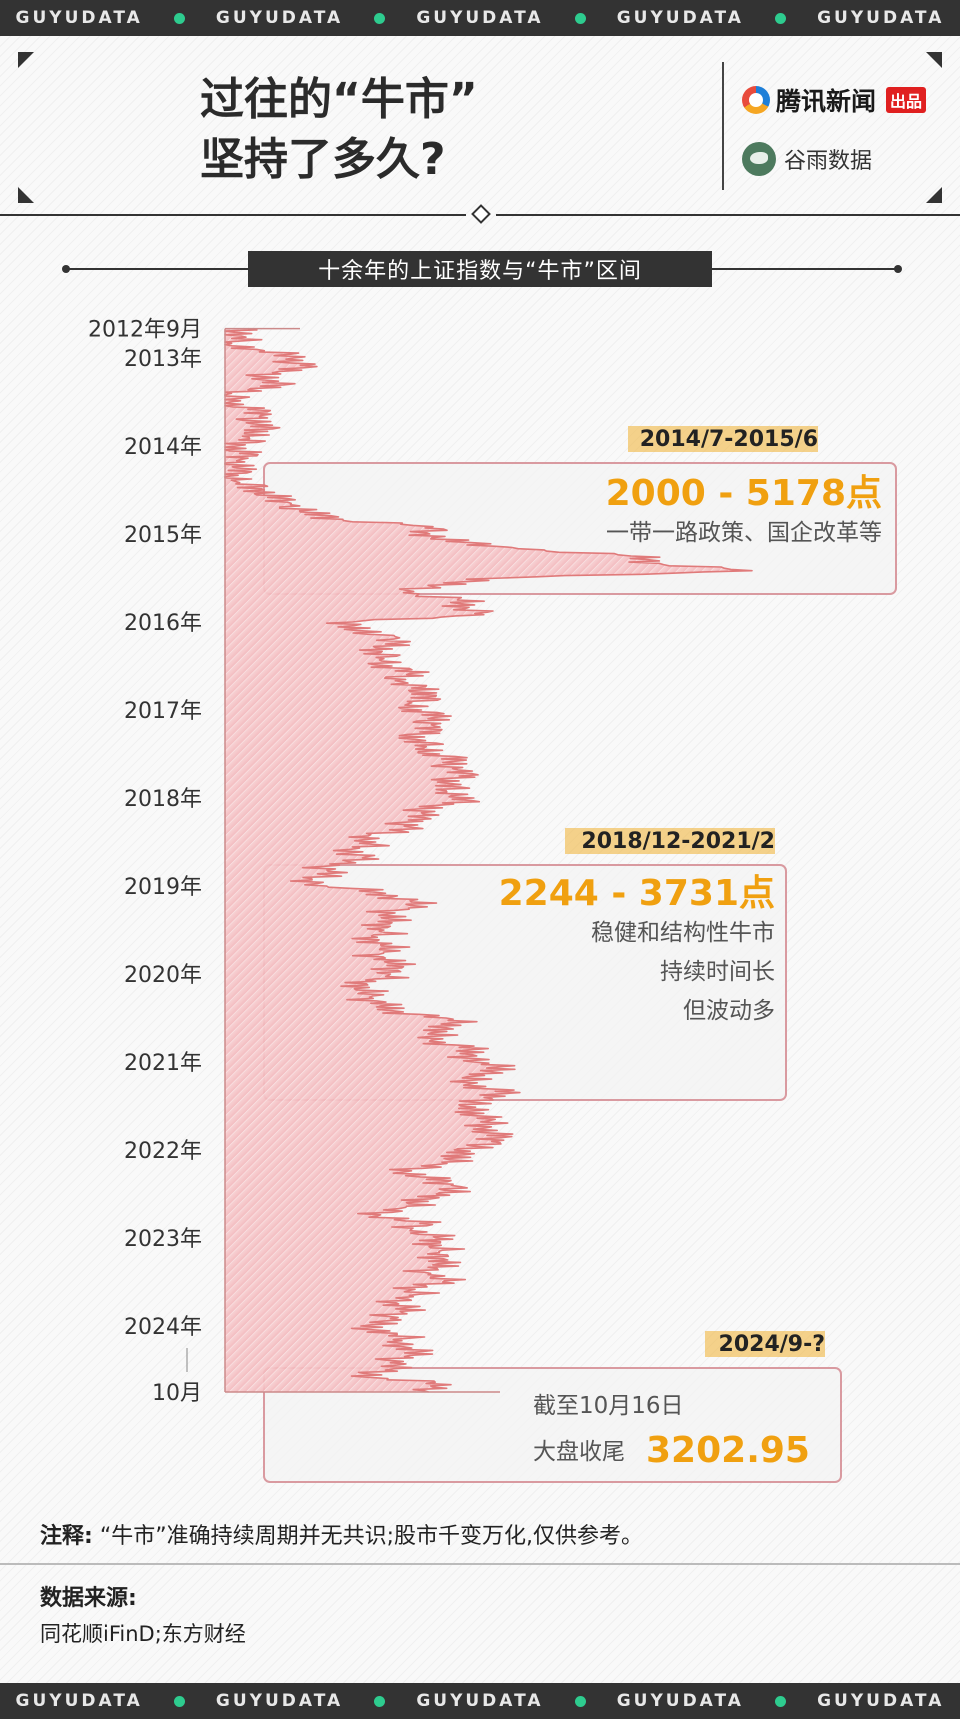 This screenshot has height=1719, width=960. Describe the element at coordinates (805, 269) in the screenshot. I see `subtitle-rule-right` at that location.